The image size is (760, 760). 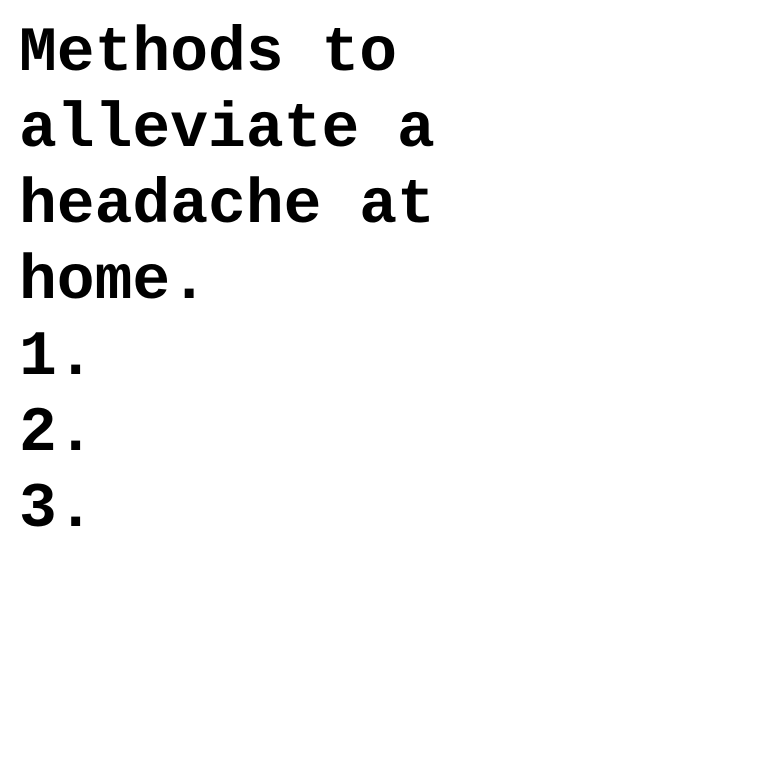 I want to click on title-line-1: Methods to, so click(x=208, y=53).